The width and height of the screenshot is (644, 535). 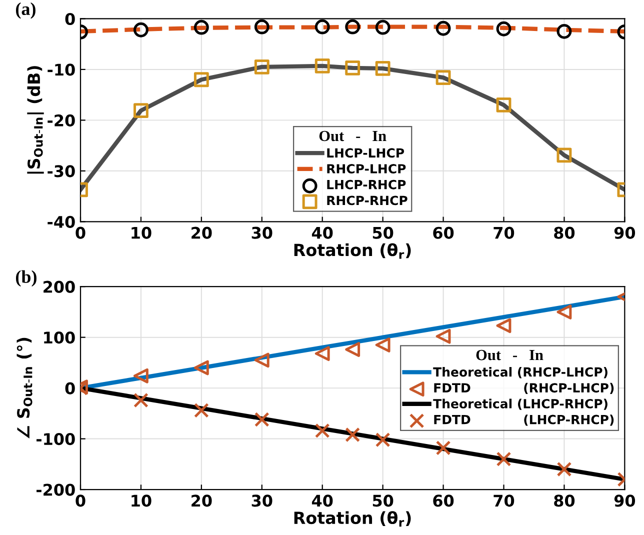 I want to click on legend-label: RHCP-RHCP, so click(x=367, y=201).